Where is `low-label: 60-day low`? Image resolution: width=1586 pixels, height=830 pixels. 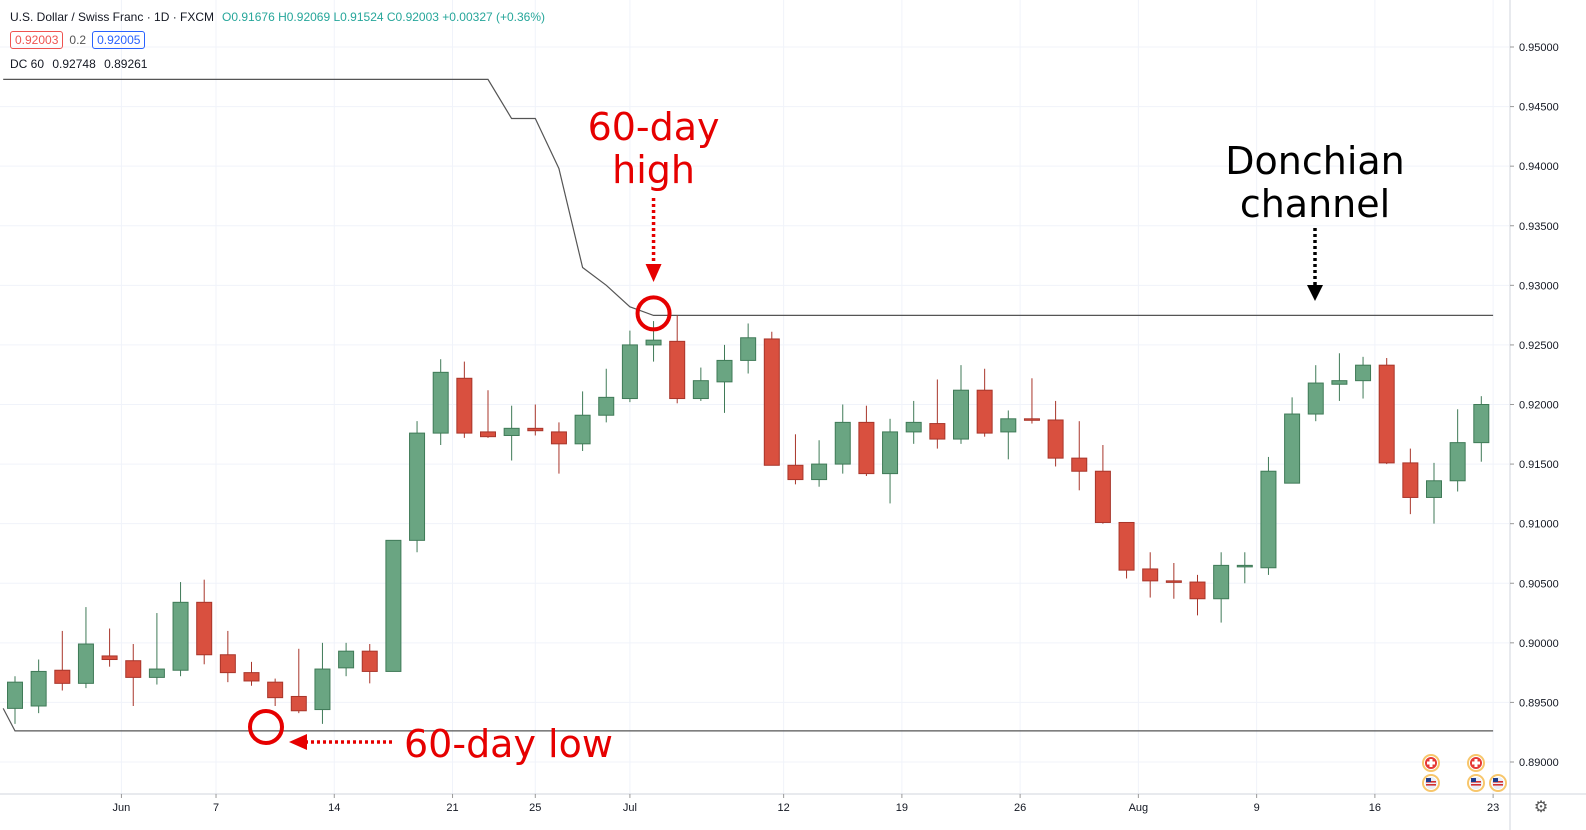 low-label: 60-day low is located at coordinates (508, 744).